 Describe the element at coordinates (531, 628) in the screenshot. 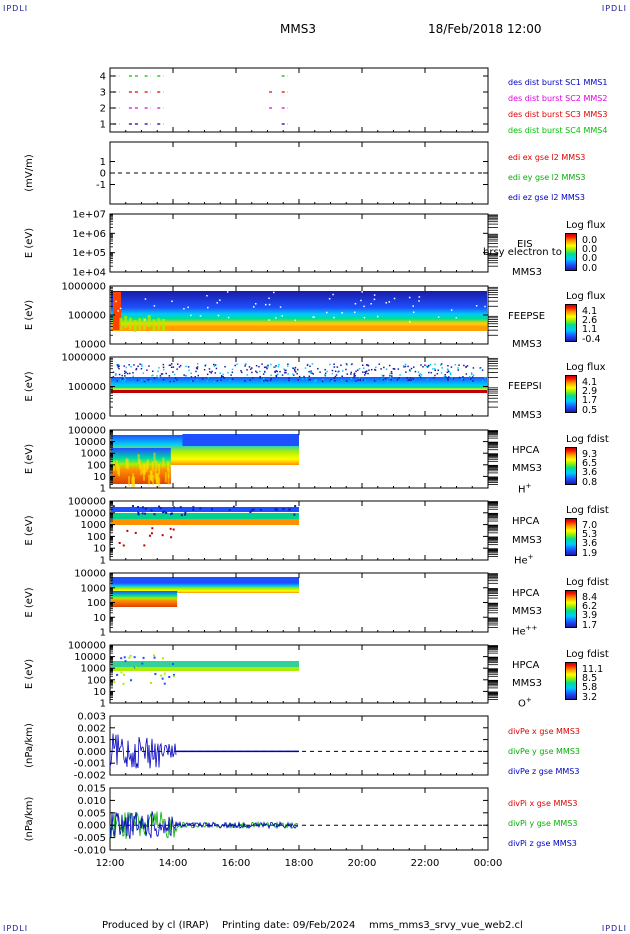

I see `hpca-he2-charge: ++` at that location.